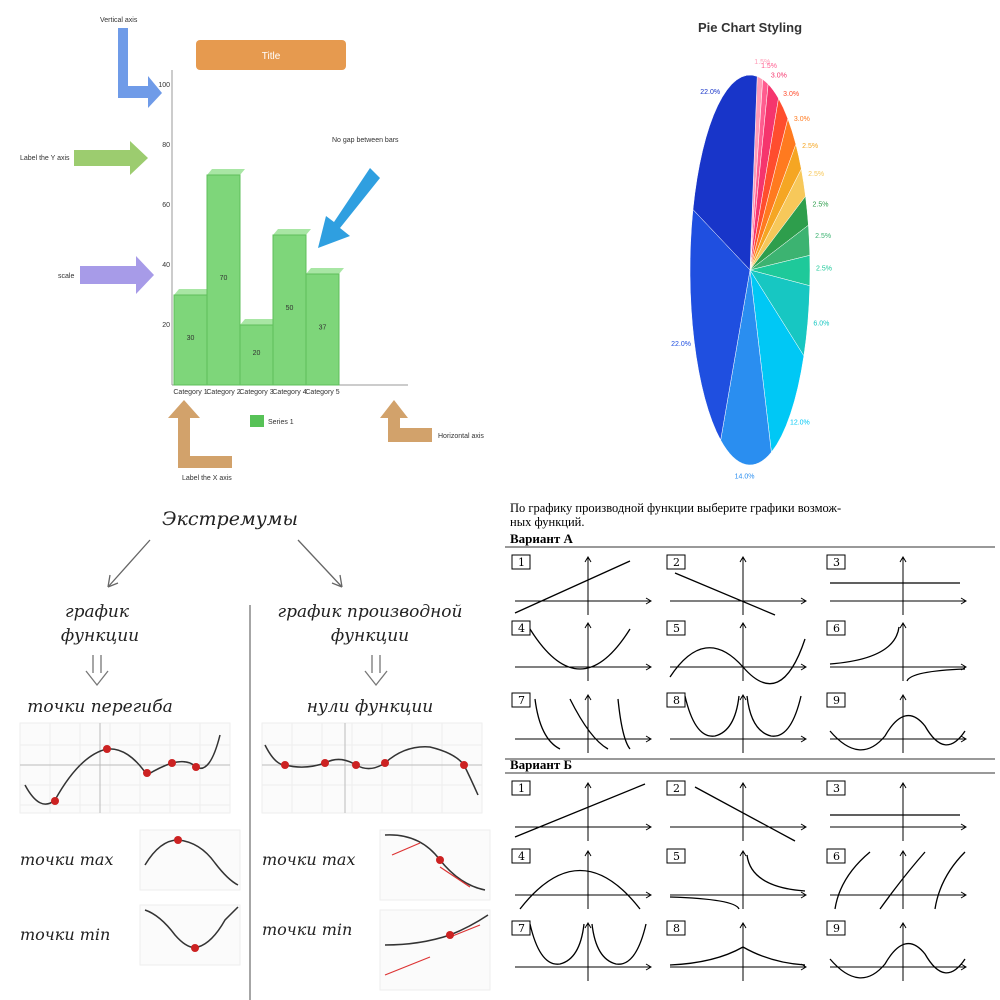  What do you see at coordinates (435, 865) in the screenshot?
I see `right-max-graph` at bounding box center [435, 865].